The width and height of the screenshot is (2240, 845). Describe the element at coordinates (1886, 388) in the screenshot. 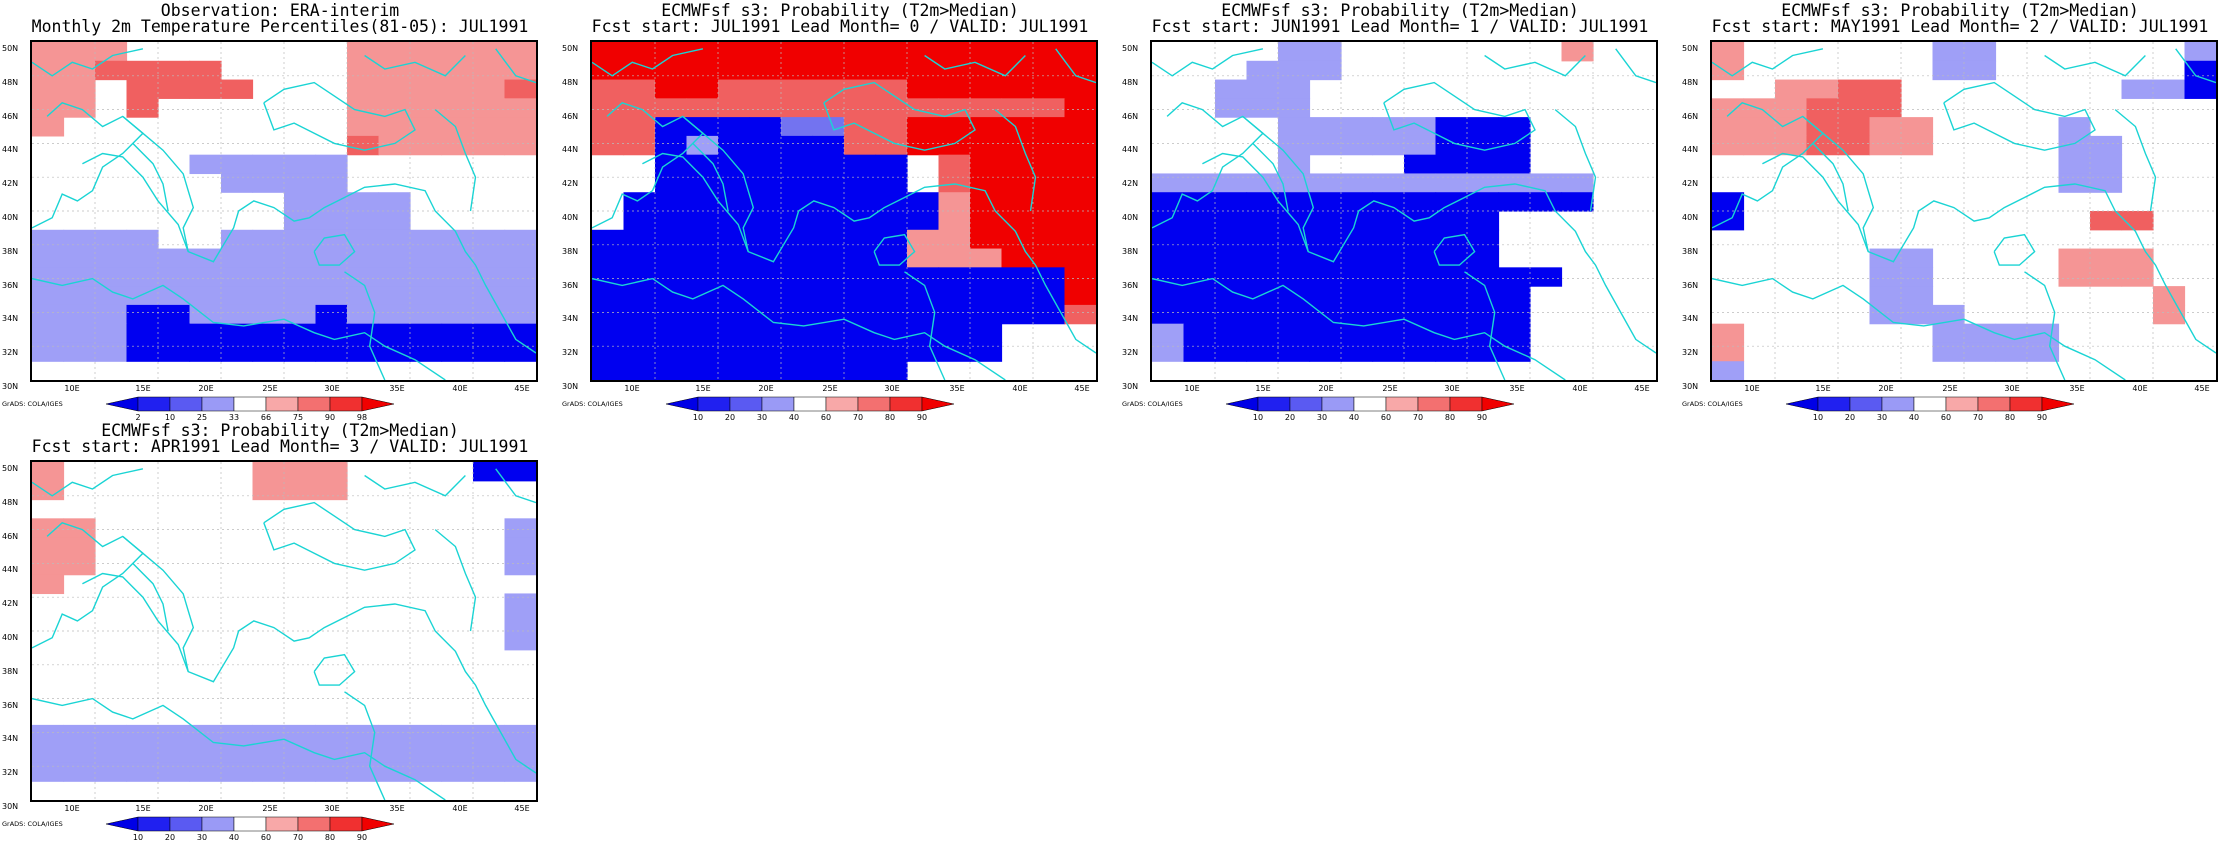

I see `lon-tick-label: 20E` at that location.